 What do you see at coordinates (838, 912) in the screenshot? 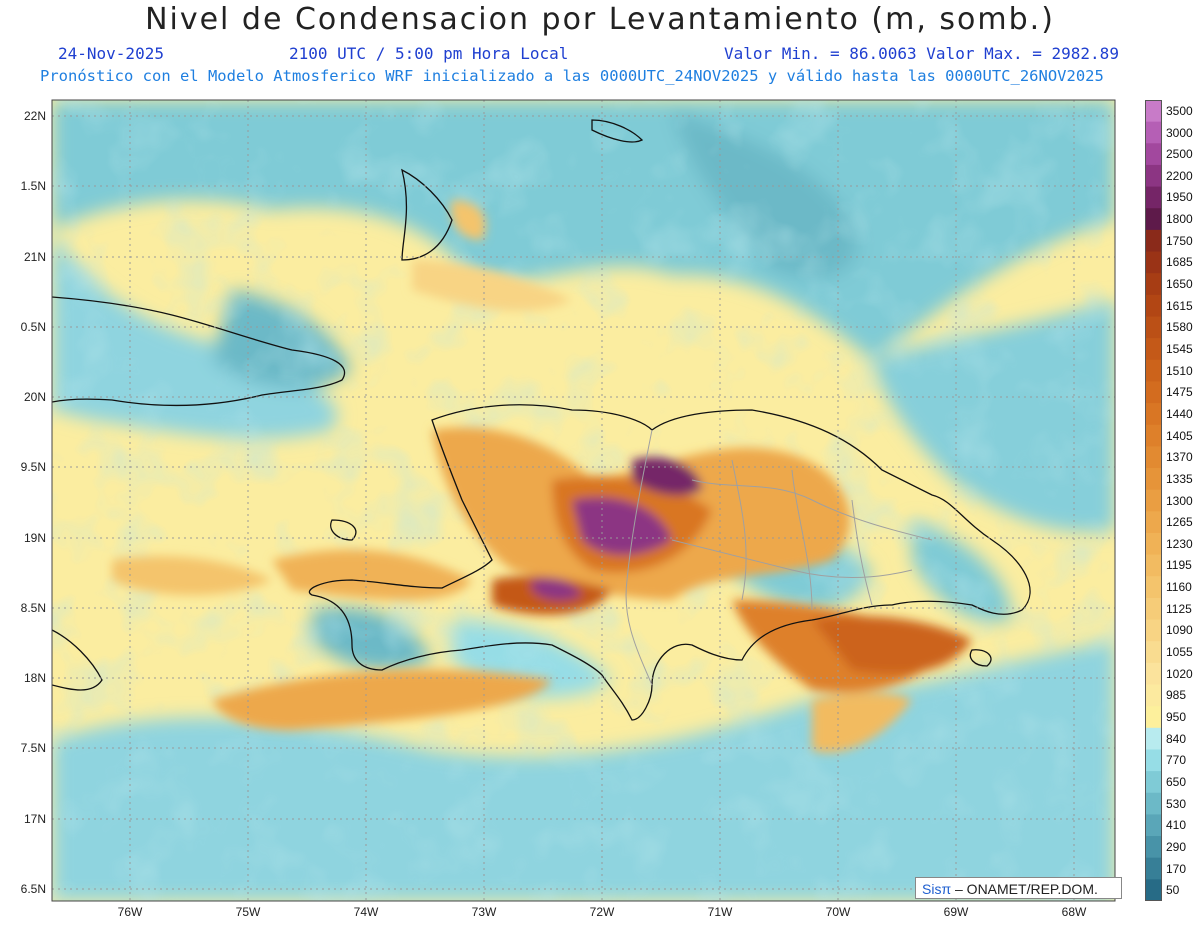
I see `lon-label: 70W` at bounding box center [838, 912].